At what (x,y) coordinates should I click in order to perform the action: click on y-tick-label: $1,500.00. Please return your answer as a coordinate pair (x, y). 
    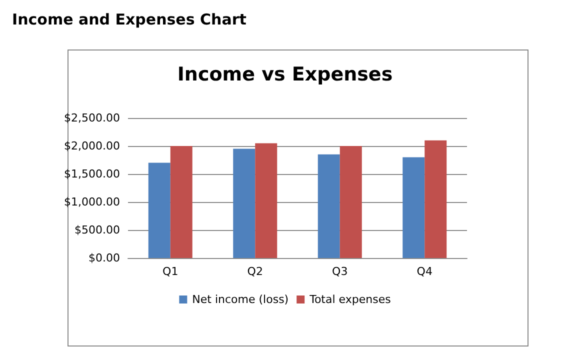
    Looking at the image, I should click on (92, 174).